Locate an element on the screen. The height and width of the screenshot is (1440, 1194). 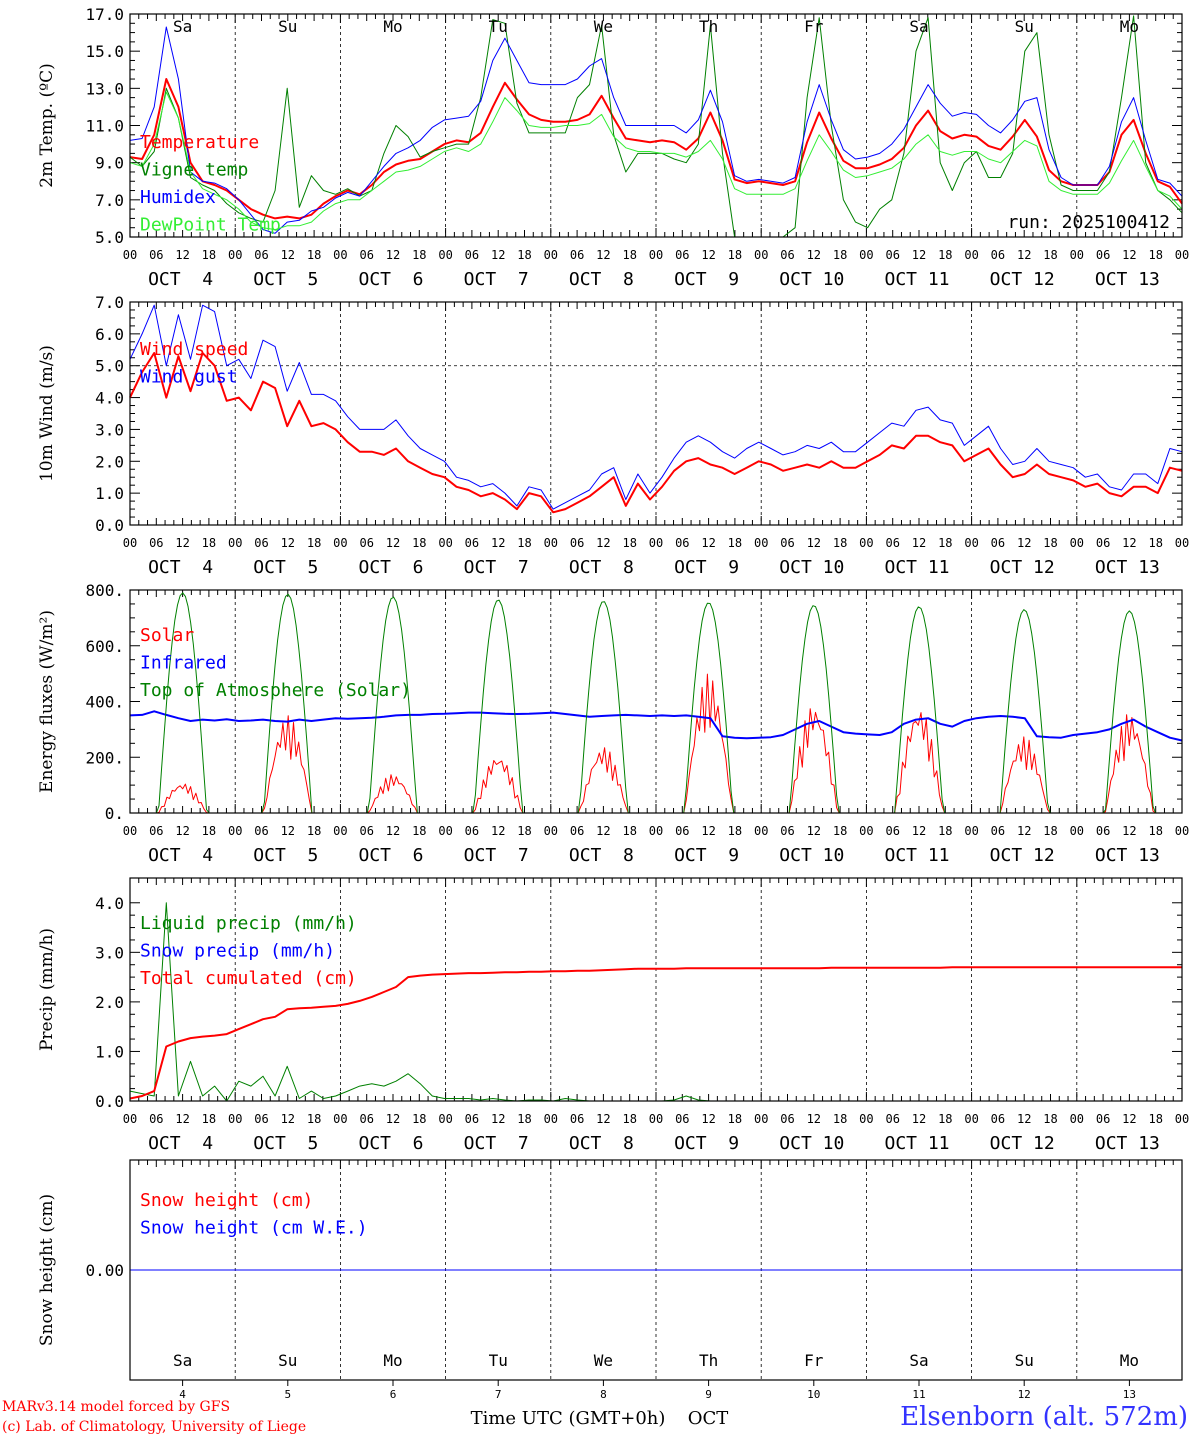
plot-frame is located at coordinates (656, 701).